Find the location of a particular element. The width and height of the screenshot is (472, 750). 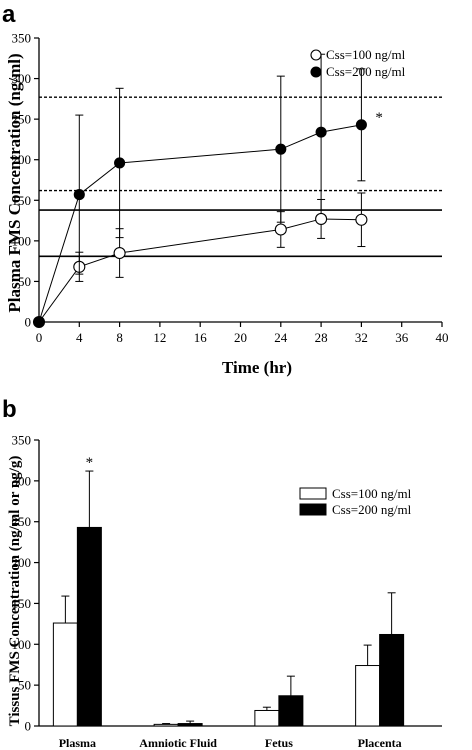

panel-a-x-axis-title: Time (hr) is located at coordinates (257, 367).